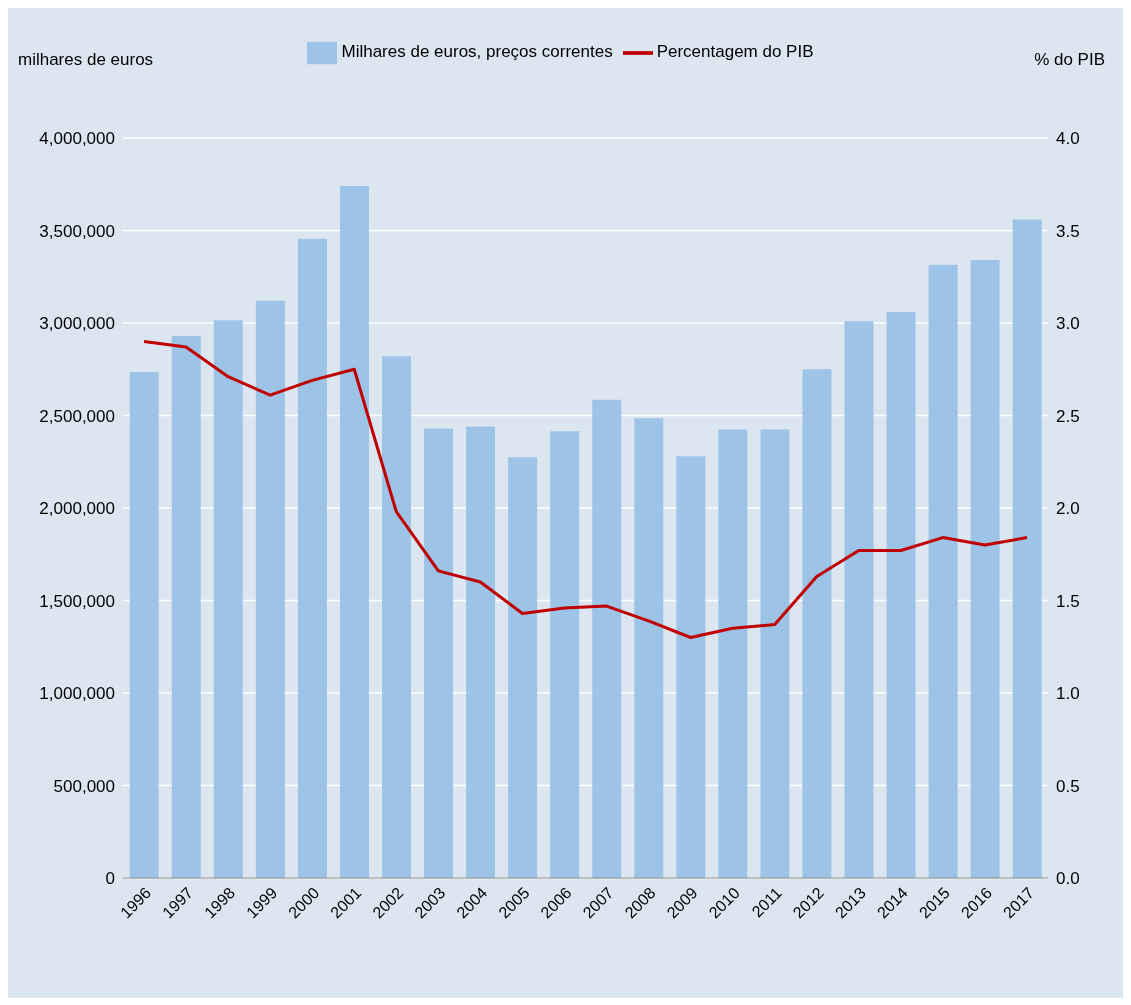 The image size is (1131, 1005). What do you see at coordinates (477, 52) in the screenshot?
I see `legend-label: Milhares de euros, preços correntes` at bounding box center [477, 52].